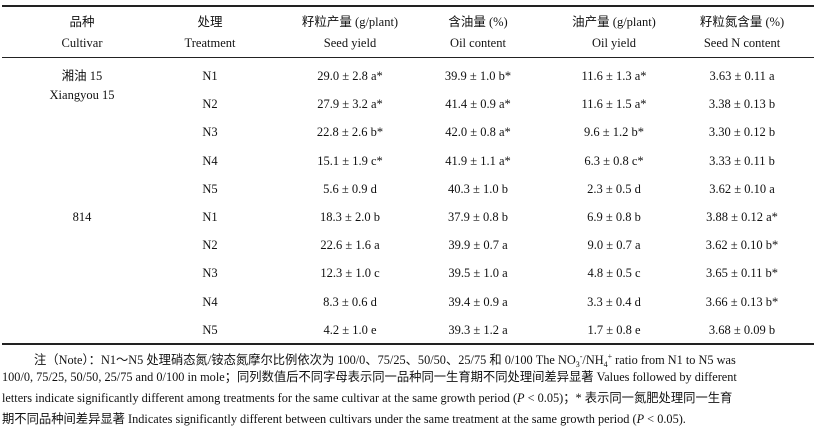 The width and height of the screenshot is (816, 430). What do you see at coordinates (614, 245) in the screenshot?
I see `data-cell: 9.0 ± 0.7 a` at bounding box center [614, 245].